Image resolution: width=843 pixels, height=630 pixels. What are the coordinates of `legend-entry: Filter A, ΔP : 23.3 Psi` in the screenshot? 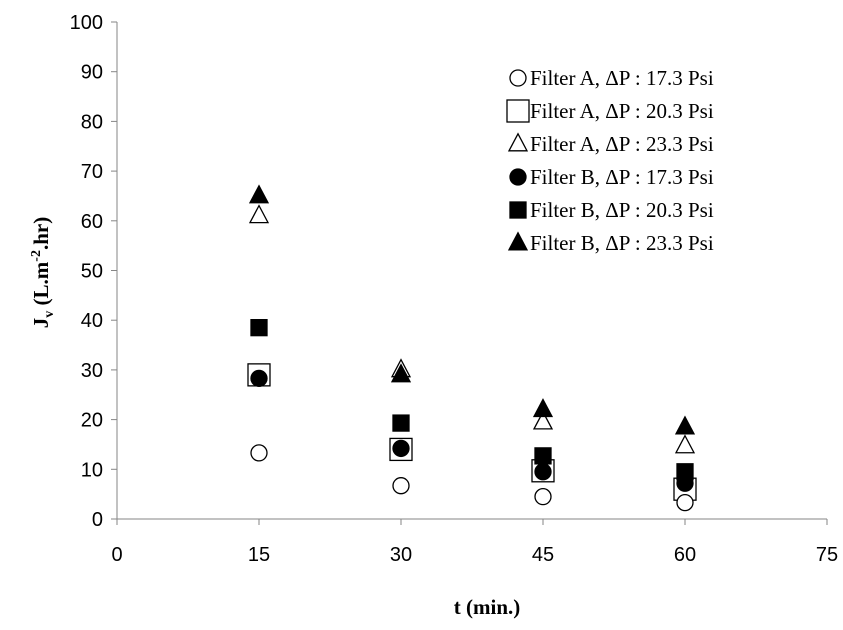 It's located at (610, 144).